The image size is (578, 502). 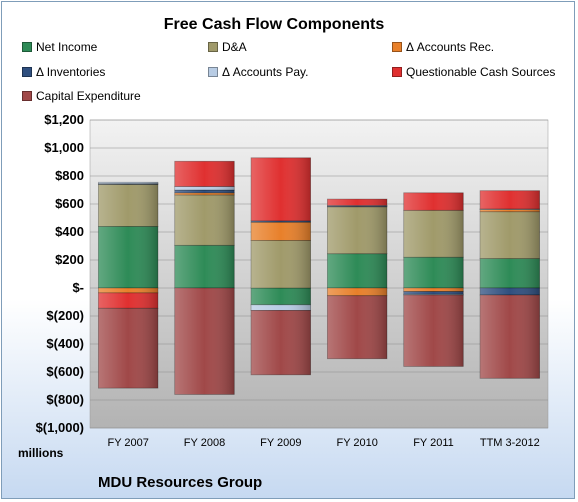 I want to click on legend-label: Net Income, so click(x=67, y=47).